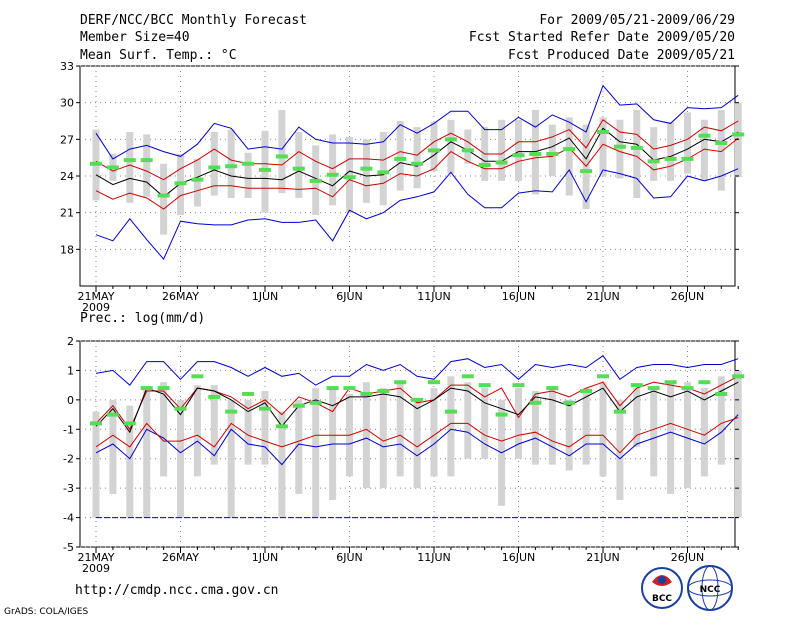 The image size is (800, 618). Describe the element at coordinates (142, 318) in the screenshot. I see `prec-panel-title: Prec.: log(mm/d)` at that location.